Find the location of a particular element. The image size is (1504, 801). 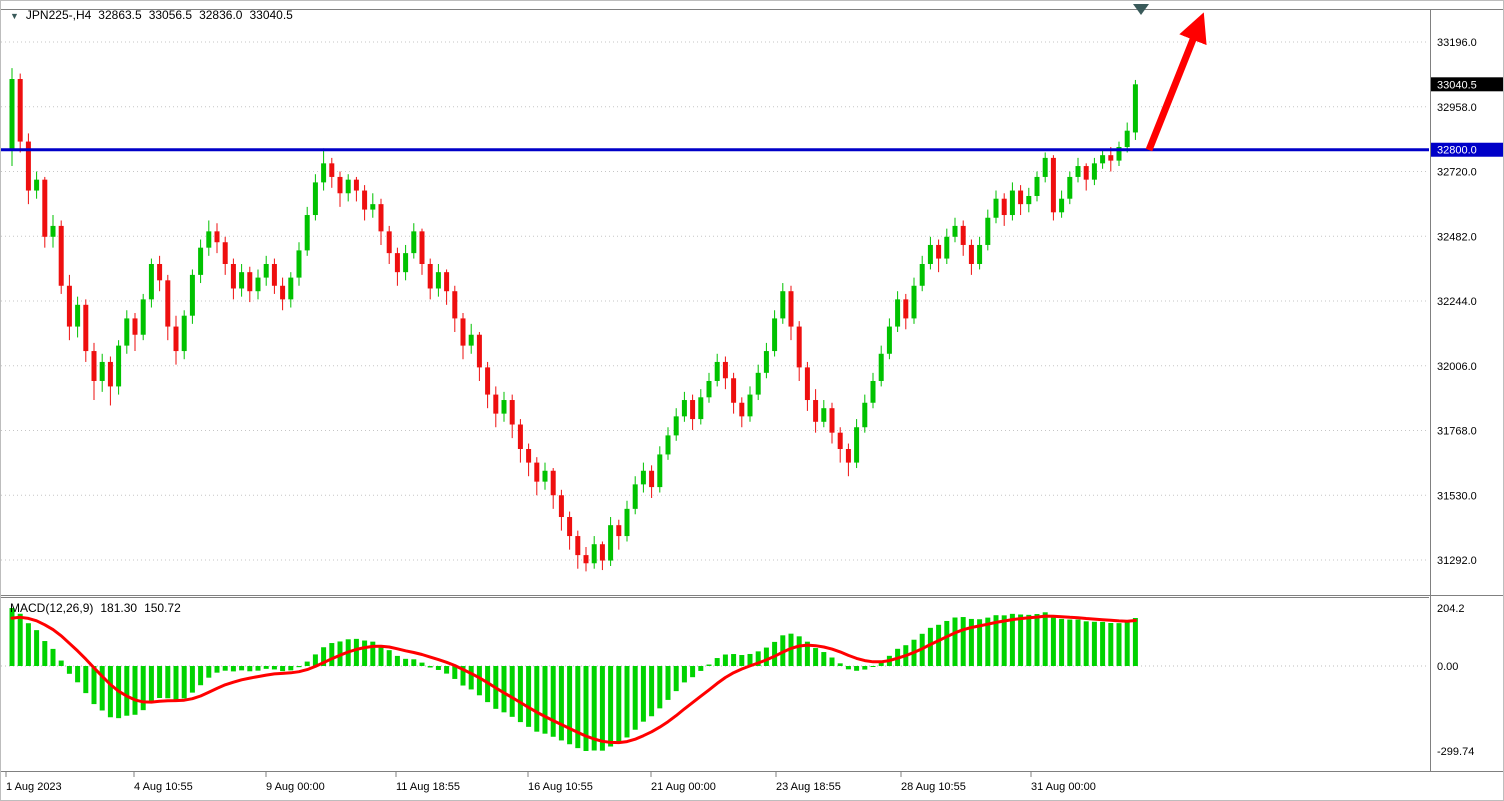

symbol-ohlc-header: ▼ JPN225-,H4 32863.5 33056.5 32836.0 33040.5 is located at coordinates (151, 15).